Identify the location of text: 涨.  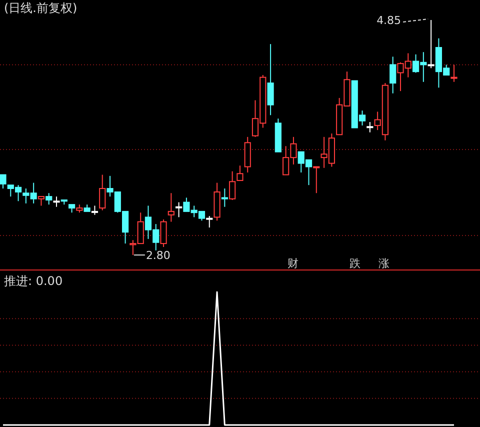
(384, 263).